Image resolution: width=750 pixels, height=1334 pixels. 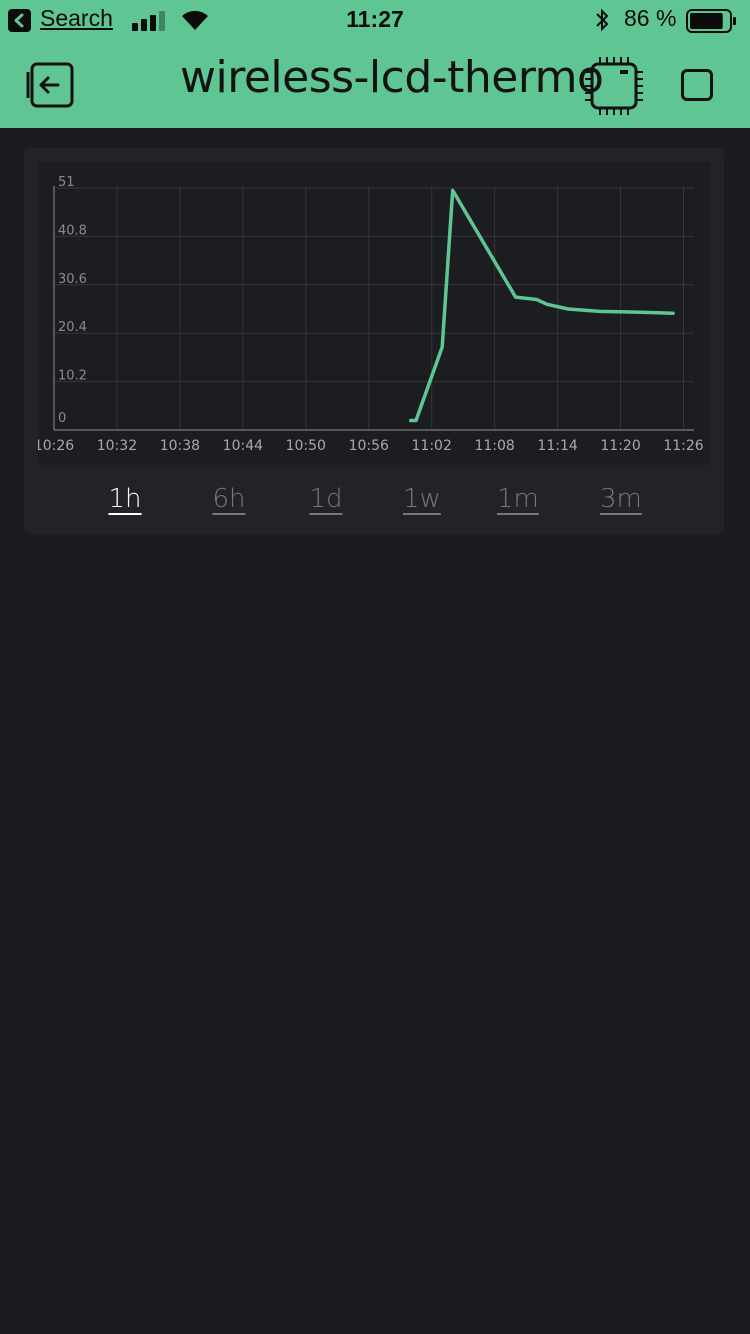 What do you see at coordinates (195, 20) in the screenshot?
I see `wifi-icon` at bounding box center [195, 20].